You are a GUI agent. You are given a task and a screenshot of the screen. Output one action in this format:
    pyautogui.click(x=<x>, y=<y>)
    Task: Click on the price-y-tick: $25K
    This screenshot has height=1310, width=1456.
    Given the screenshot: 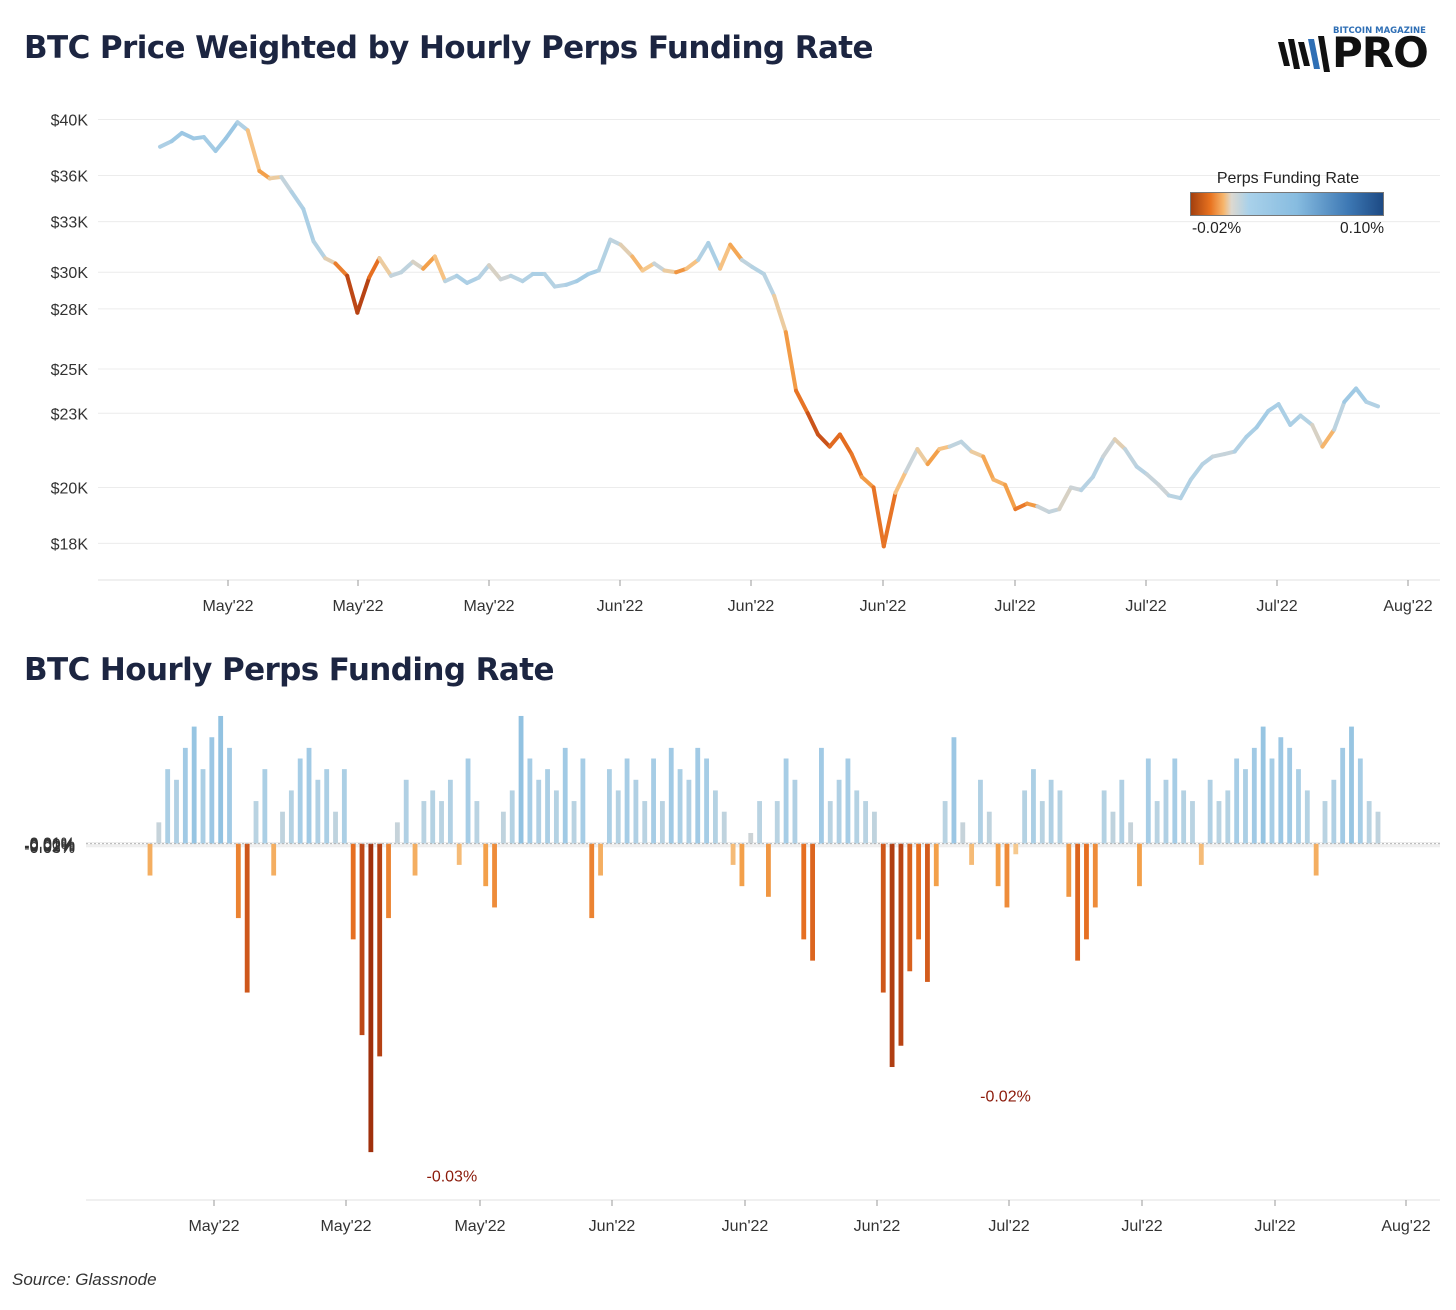 What is the action you would take?
    pyautogui.click(x=70, y=370)
    